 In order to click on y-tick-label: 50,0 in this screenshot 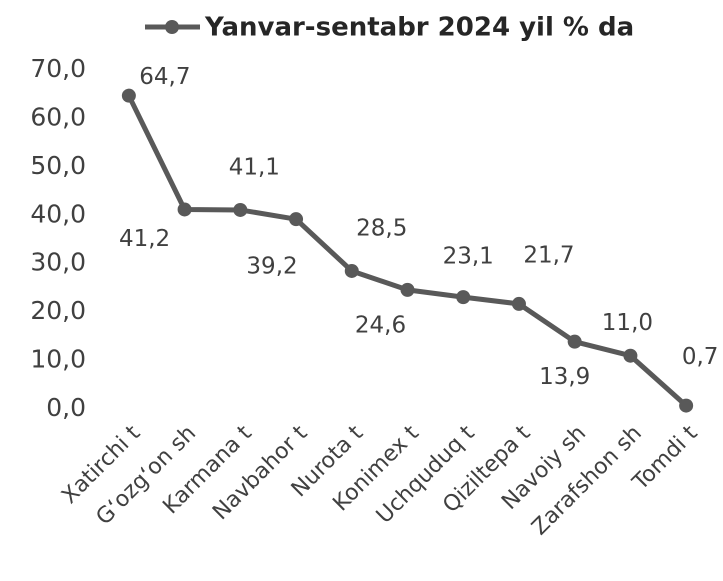, I will do `click(58, 165)`.